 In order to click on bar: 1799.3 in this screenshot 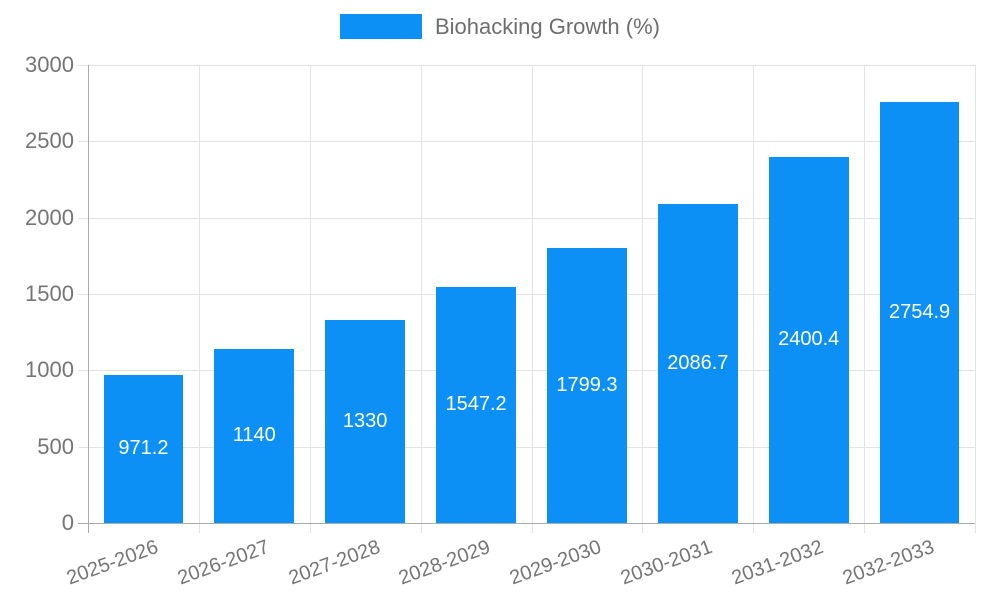, I will do `click(587, 385)`.